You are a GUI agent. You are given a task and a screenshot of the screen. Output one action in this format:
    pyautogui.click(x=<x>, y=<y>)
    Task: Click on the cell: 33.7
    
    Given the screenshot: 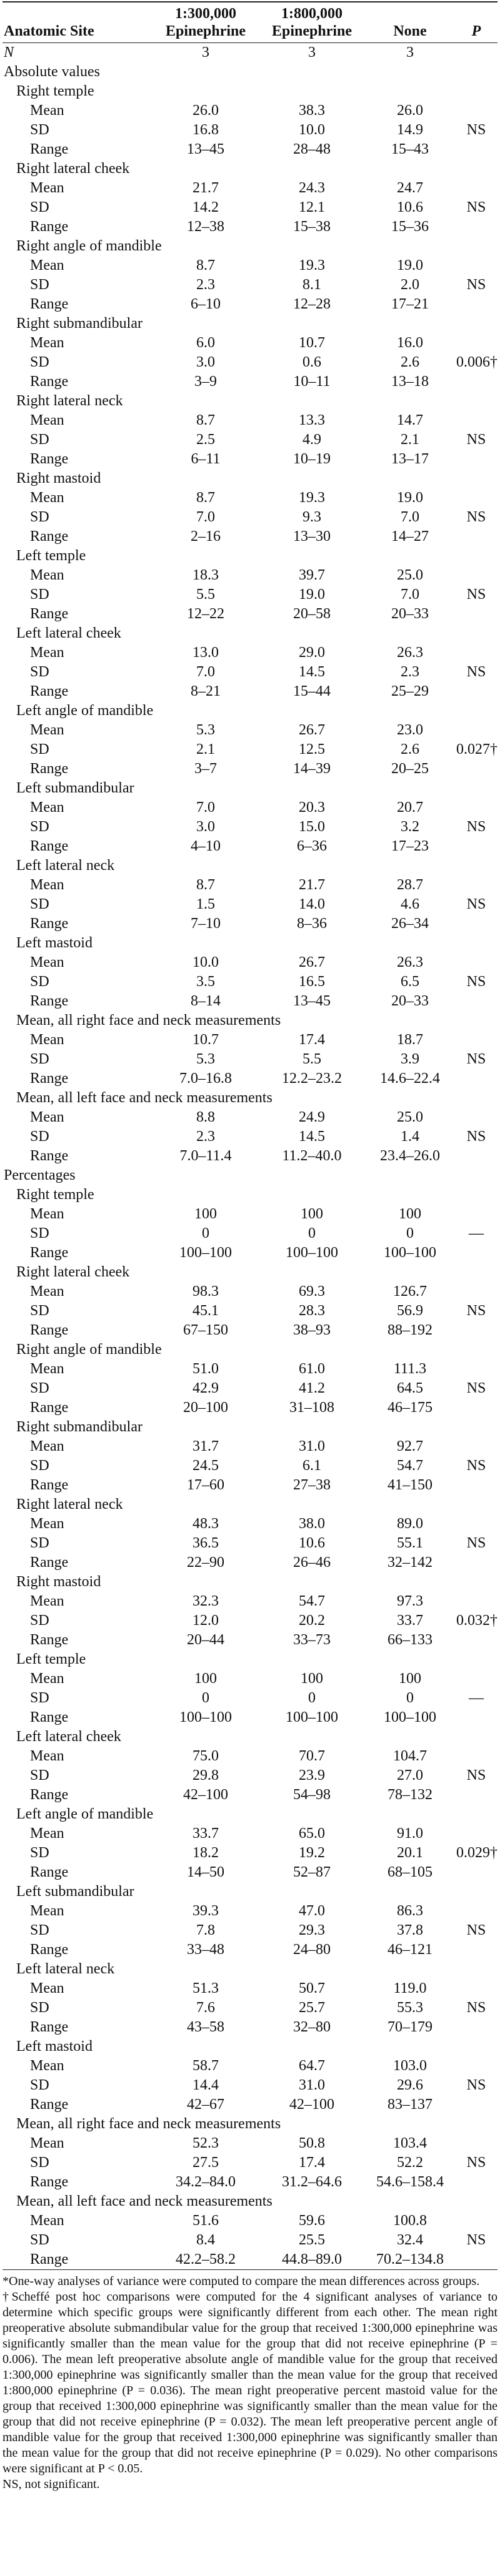 What is the action you would take?
    pyautogui.click(x=410, y=1621)
    